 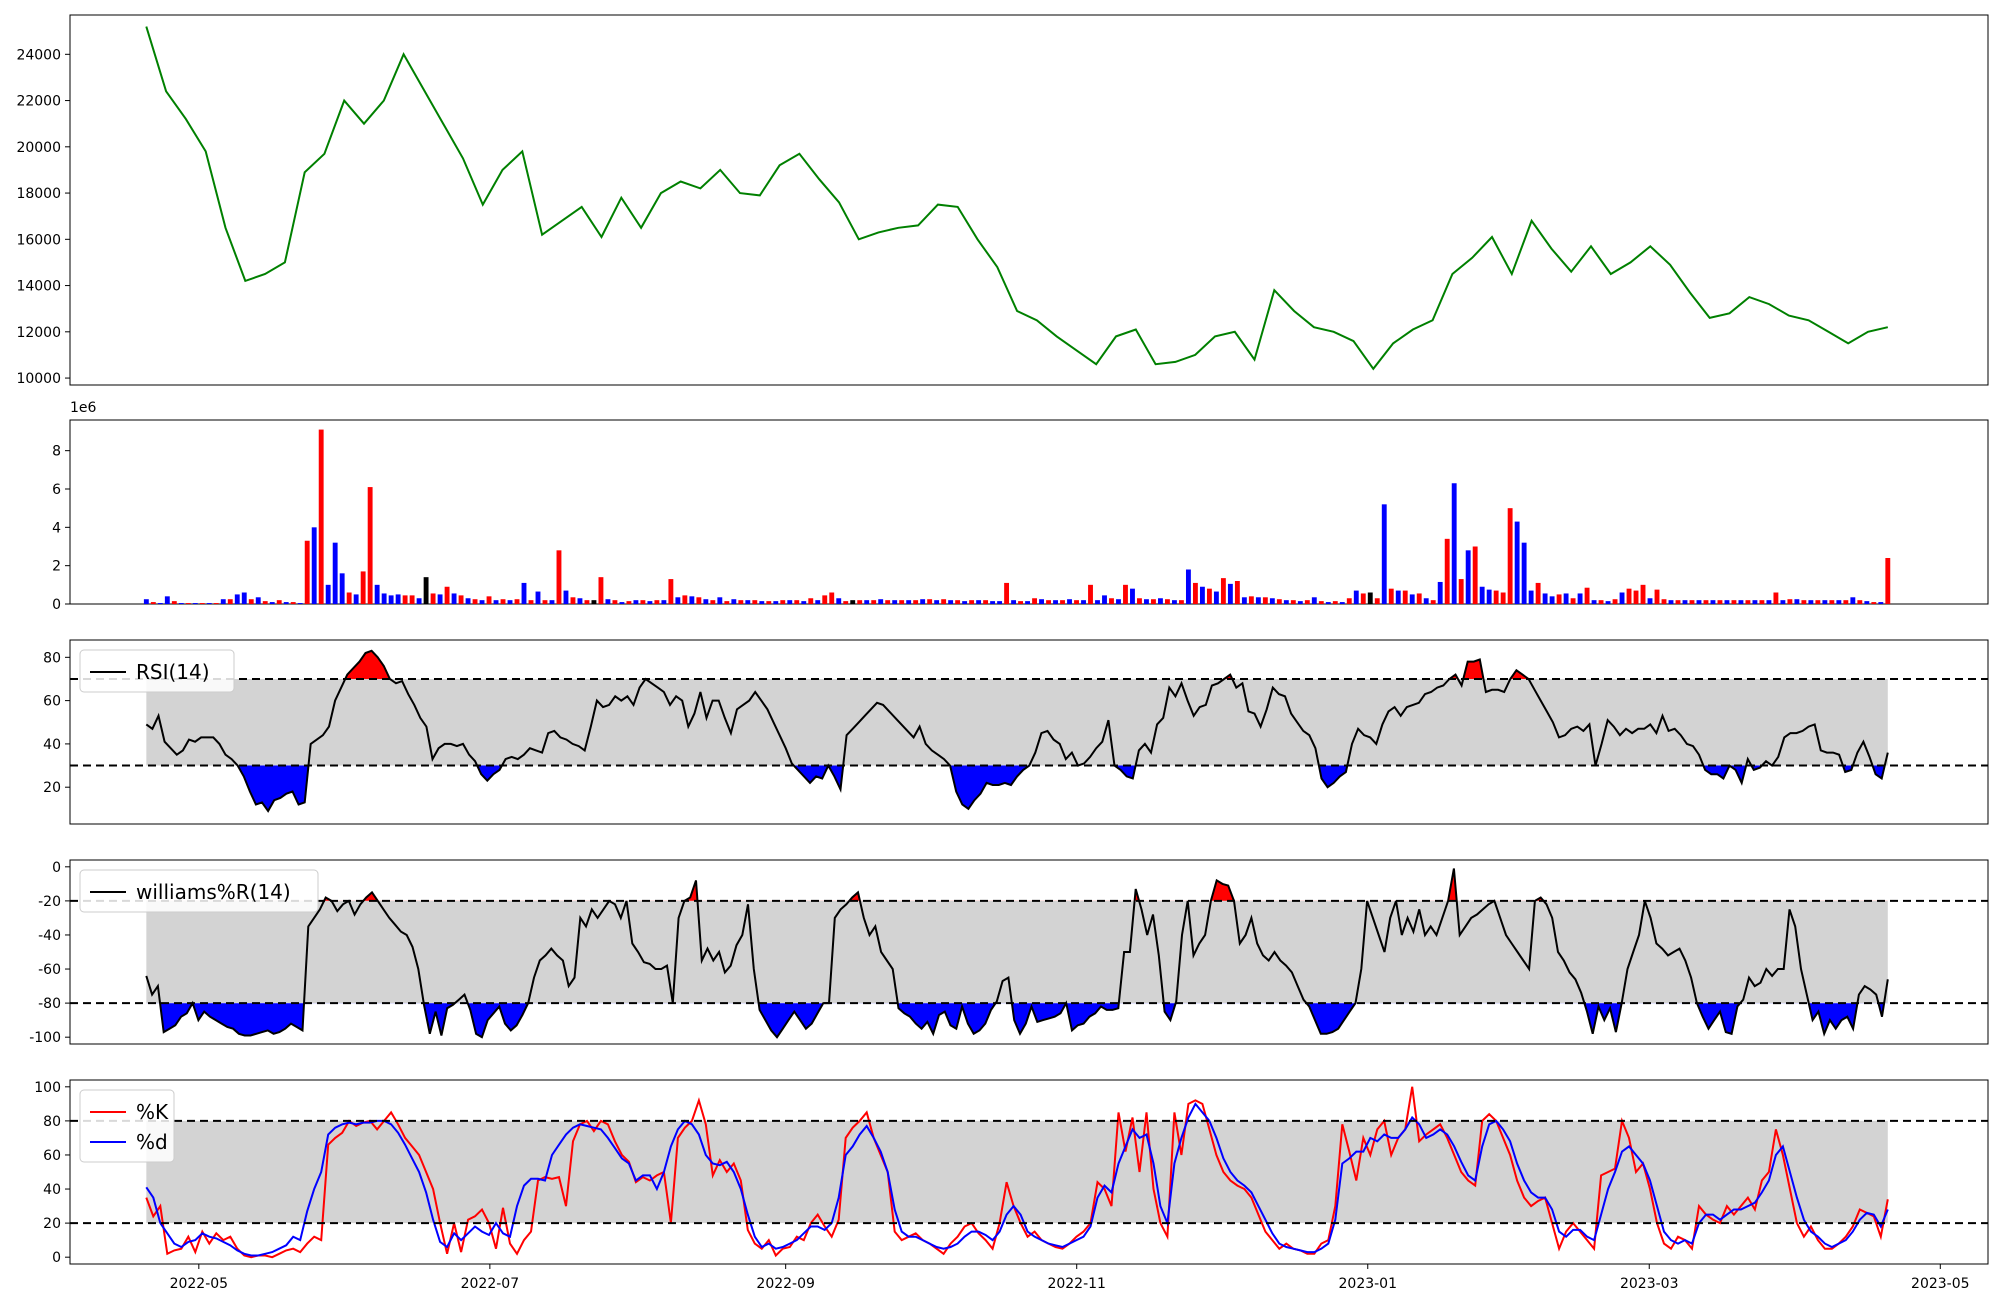 What do you see at coordinates (1011, 1172) in the screenshot?
I see `stochastic-panel: 0 20 40 60 80 100 %K %d` at bounding box center [1011, 1172].